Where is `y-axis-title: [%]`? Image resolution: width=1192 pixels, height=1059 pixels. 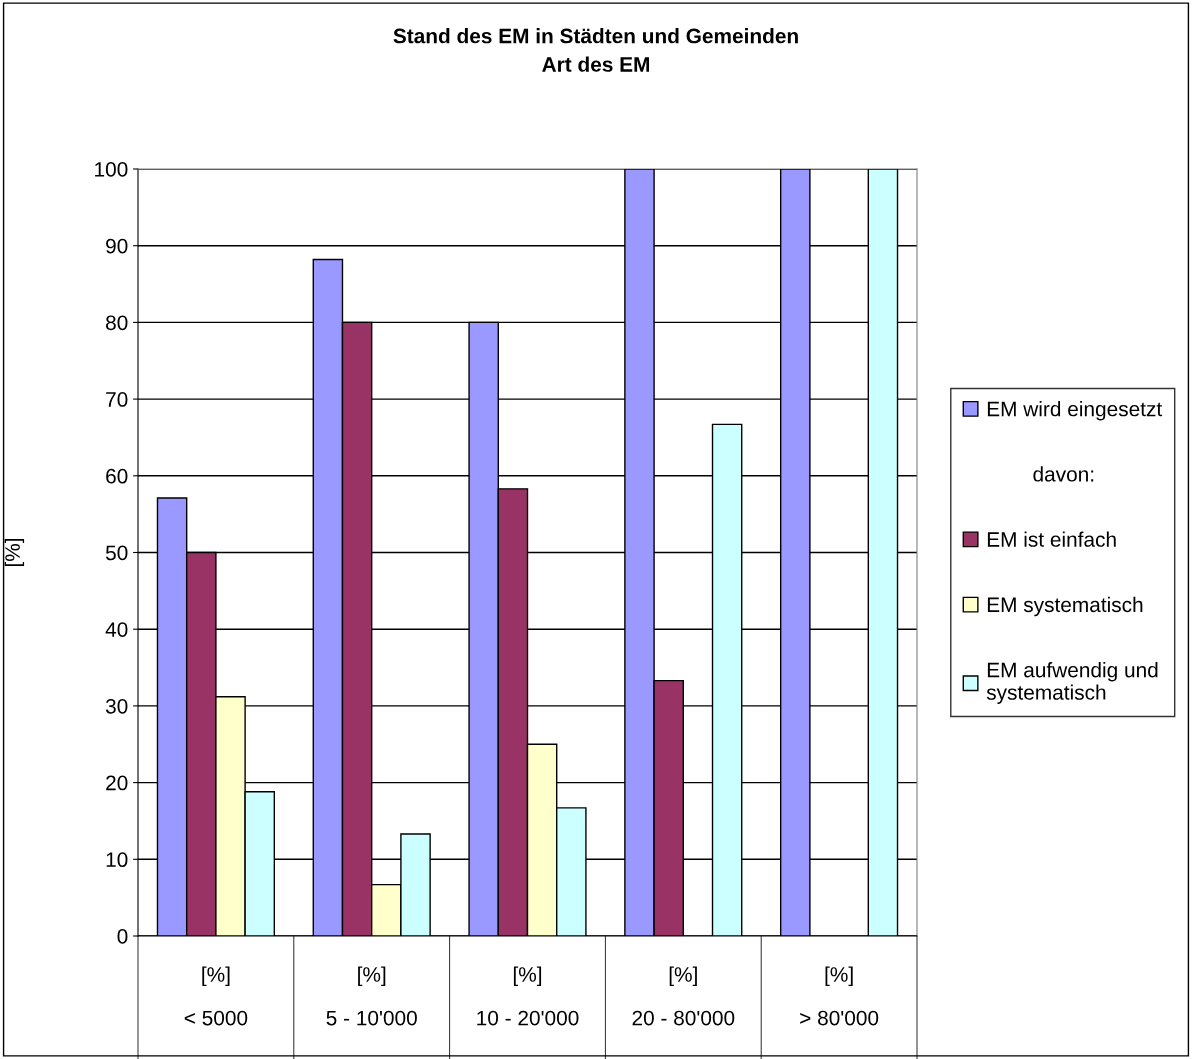 y-axis-title: [%] is located at coordinates (14, 552).